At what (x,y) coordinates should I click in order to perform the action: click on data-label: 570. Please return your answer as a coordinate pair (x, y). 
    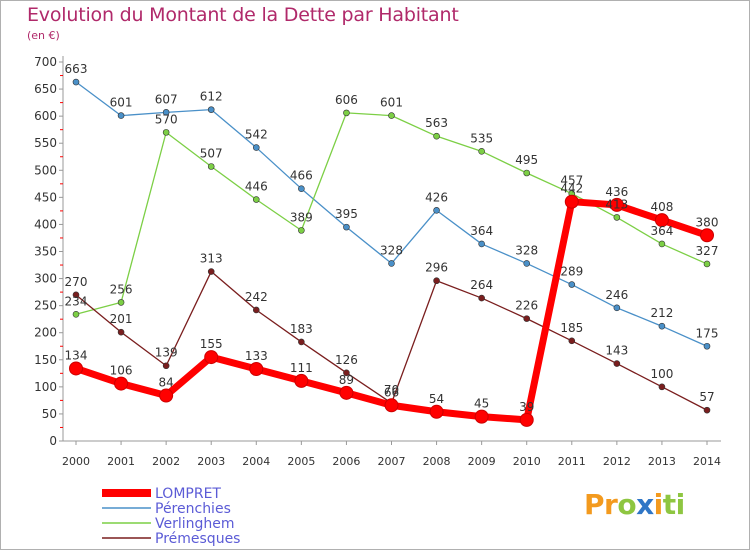
    Looking at the image, I should click on (166, 119).